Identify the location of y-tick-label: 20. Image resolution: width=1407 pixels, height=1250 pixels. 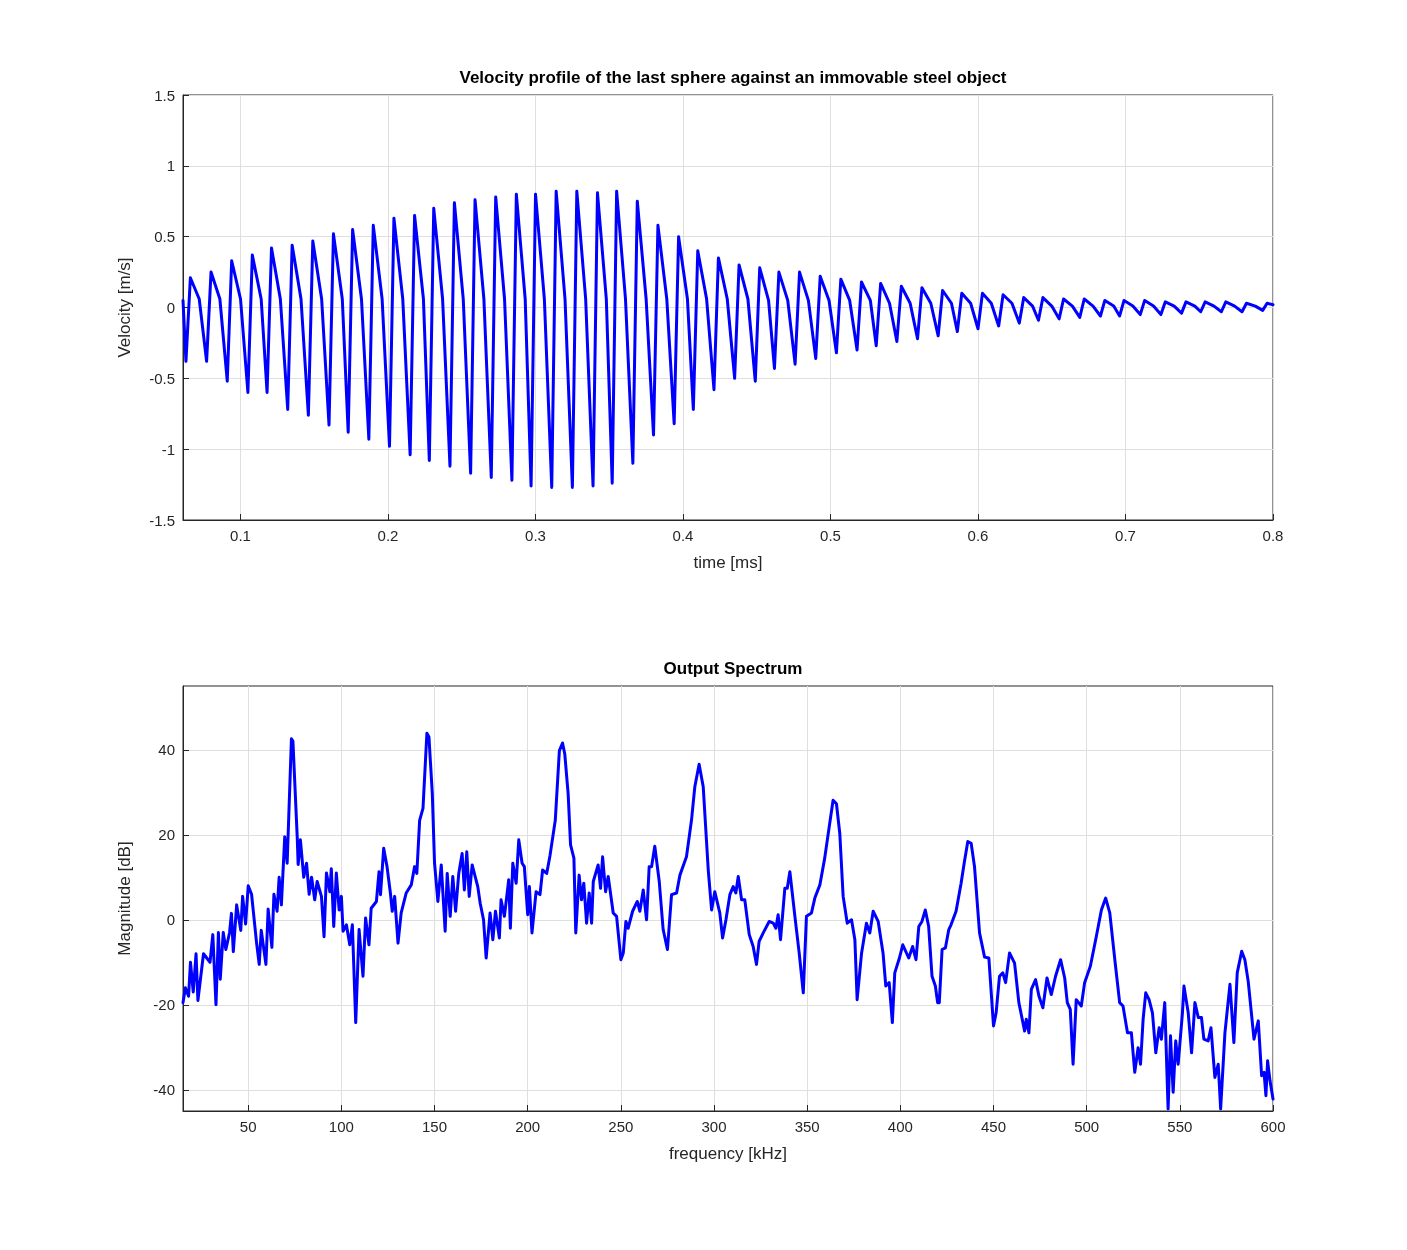
(166, 835).